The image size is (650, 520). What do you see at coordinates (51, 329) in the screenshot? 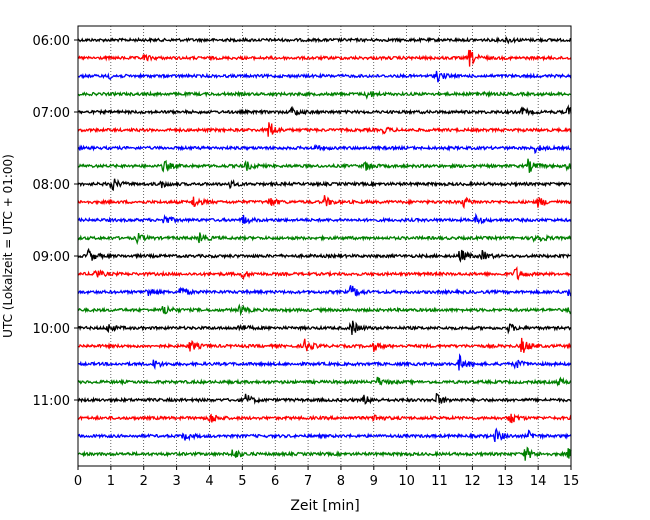
I see `y-tick-label: 10:00` at bounding box center [51, 329].